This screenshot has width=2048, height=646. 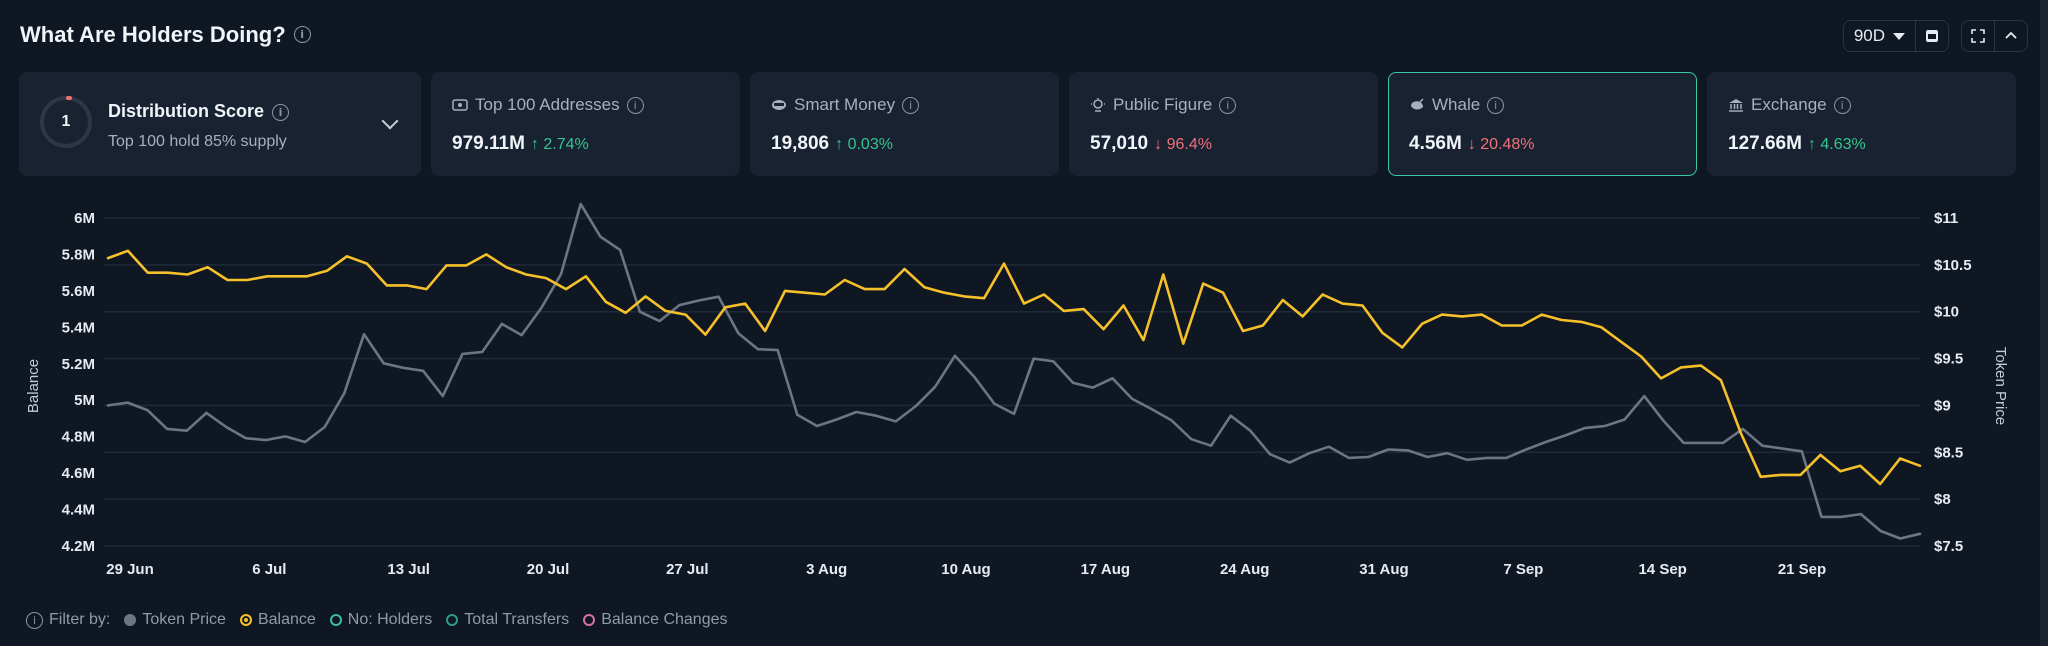 I want to click on y-tick-label: 5.6M, so click(x=78, y=291).